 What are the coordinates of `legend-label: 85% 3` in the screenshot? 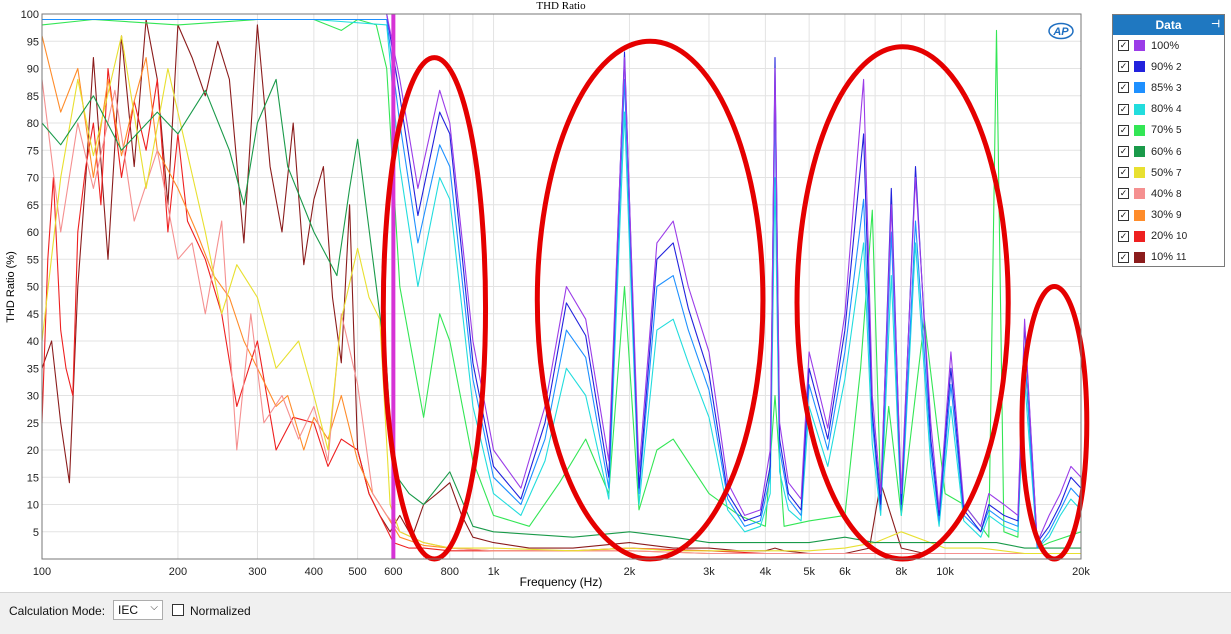 It's located at (1166, 88).